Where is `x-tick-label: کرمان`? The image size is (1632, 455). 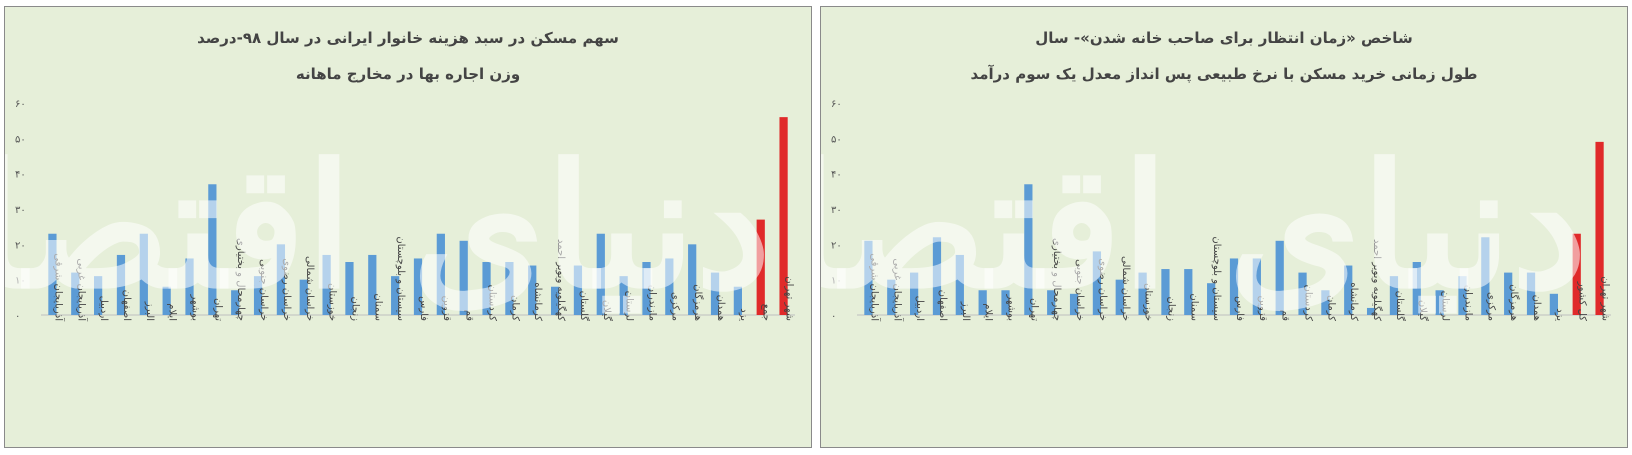
x-tick-label: کرمان is located at coordinates (1330, 308).